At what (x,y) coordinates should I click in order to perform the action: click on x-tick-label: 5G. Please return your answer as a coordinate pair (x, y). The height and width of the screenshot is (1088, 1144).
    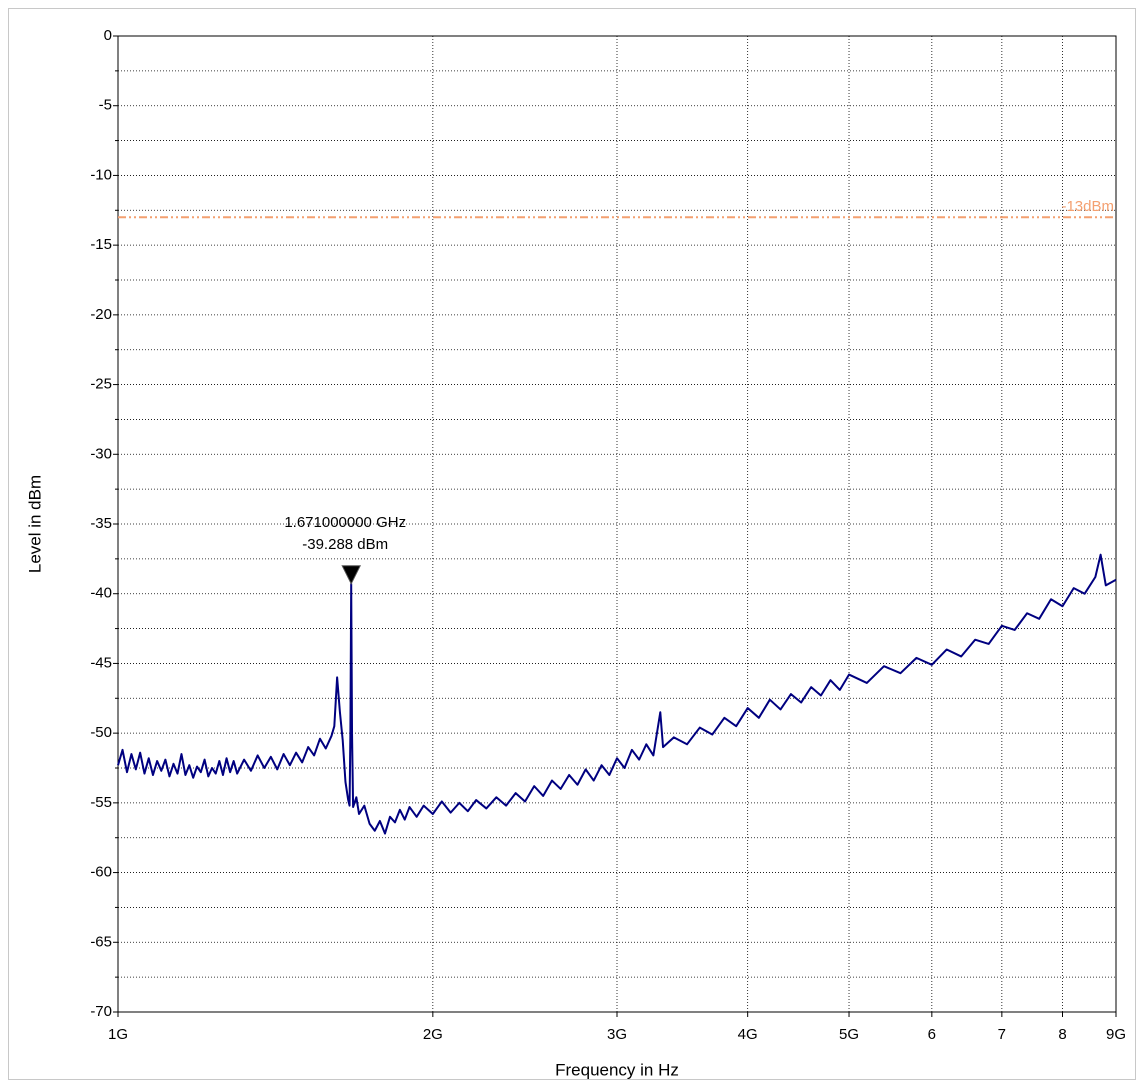
    Looking at the image, I should click on (849, 1034).